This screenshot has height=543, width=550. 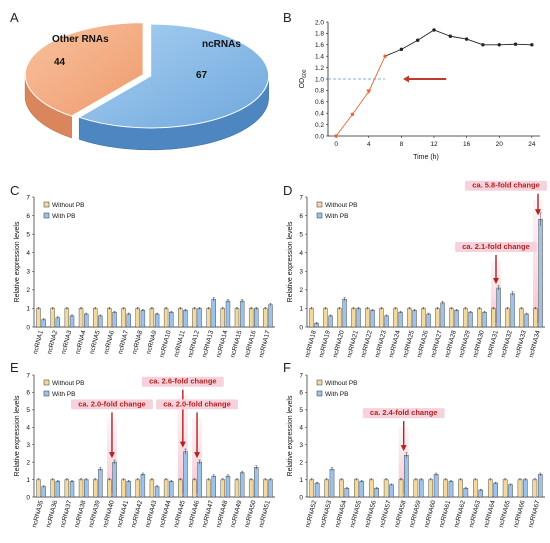 What do you see at coordinates (341, 383) in the screenshot?
I see `legend-label: Without PB` at bounding box center [341, 383].